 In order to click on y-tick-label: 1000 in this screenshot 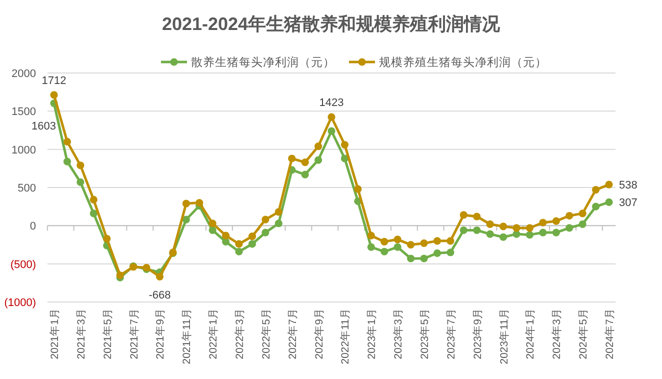, I will do `click(24, 150)`.